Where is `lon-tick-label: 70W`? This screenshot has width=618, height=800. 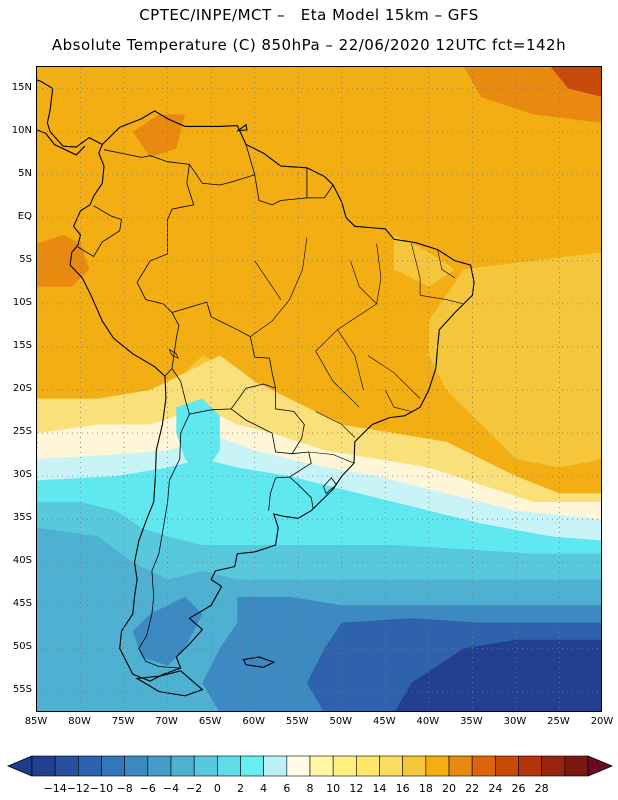
lon-tick-label: 70W is located at coordinates (166, 721).